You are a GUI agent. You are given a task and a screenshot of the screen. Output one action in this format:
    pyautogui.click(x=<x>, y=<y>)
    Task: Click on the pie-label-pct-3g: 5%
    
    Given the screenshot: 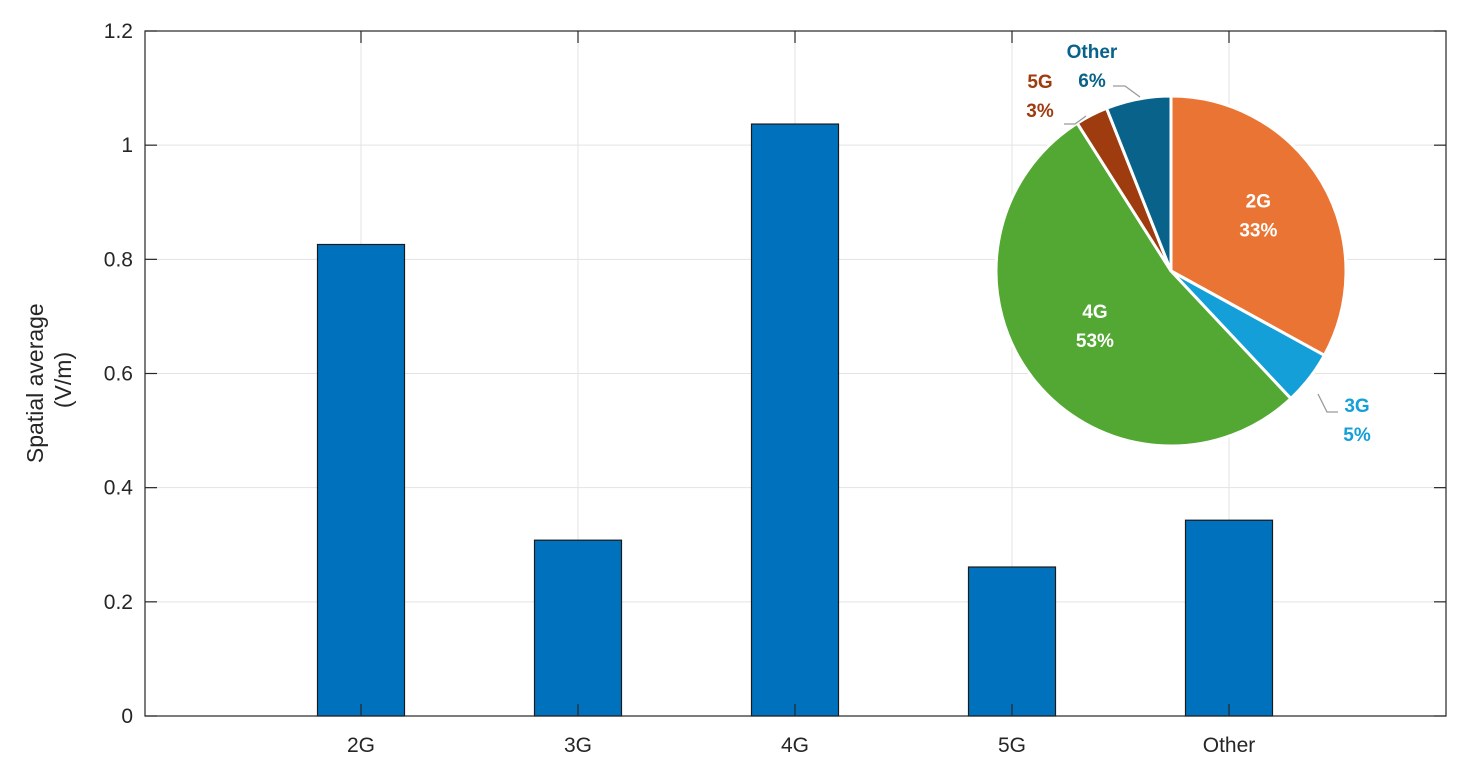 What is the action you would take?
    pyautogui.click(x=1357, y=435)
    